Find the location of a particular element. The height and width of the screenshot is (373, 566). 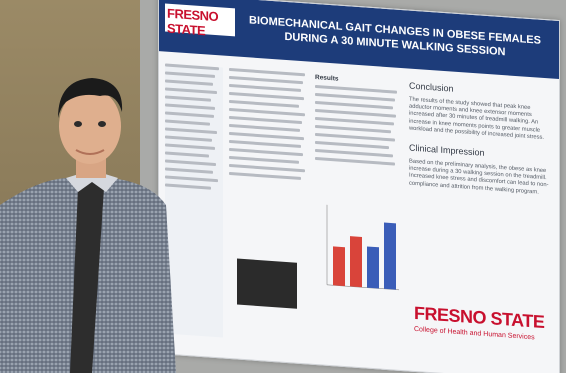

right-eye is located at coordinates (102, 124).